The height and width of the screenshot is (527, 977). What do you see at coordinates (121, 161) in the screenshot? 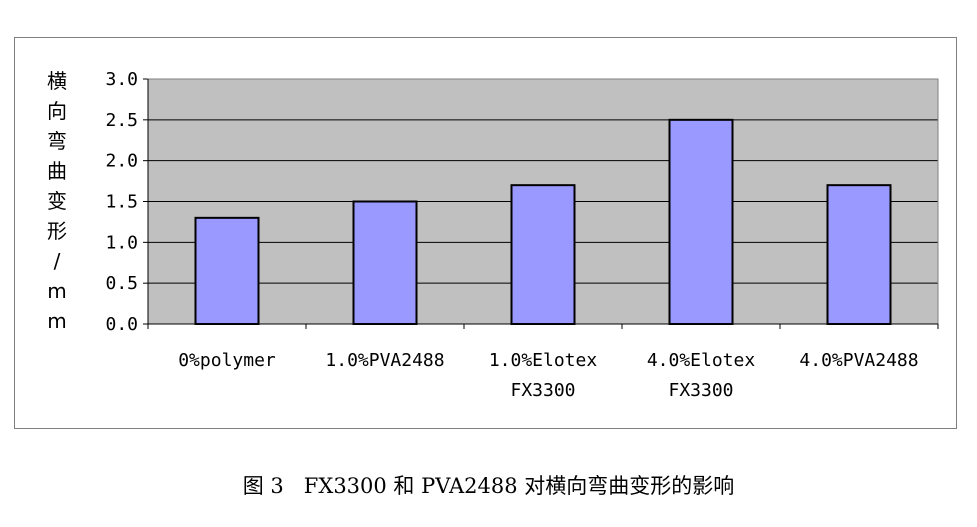
I see `y-tick-label: 2.0` at bounding box center [121, 161].